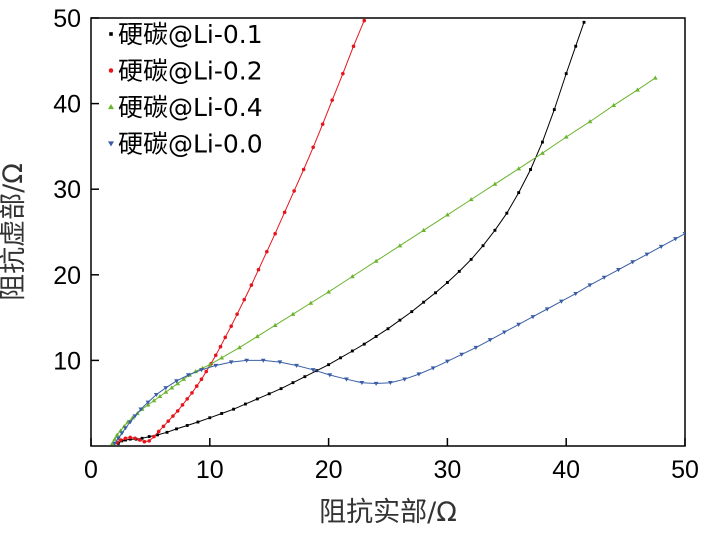 Image resolution: width=705 pixels, height=534 pixels. Describe the element at coordinates (329, 470) in the screenshot. I see `x-tick-label: 20` at that location.